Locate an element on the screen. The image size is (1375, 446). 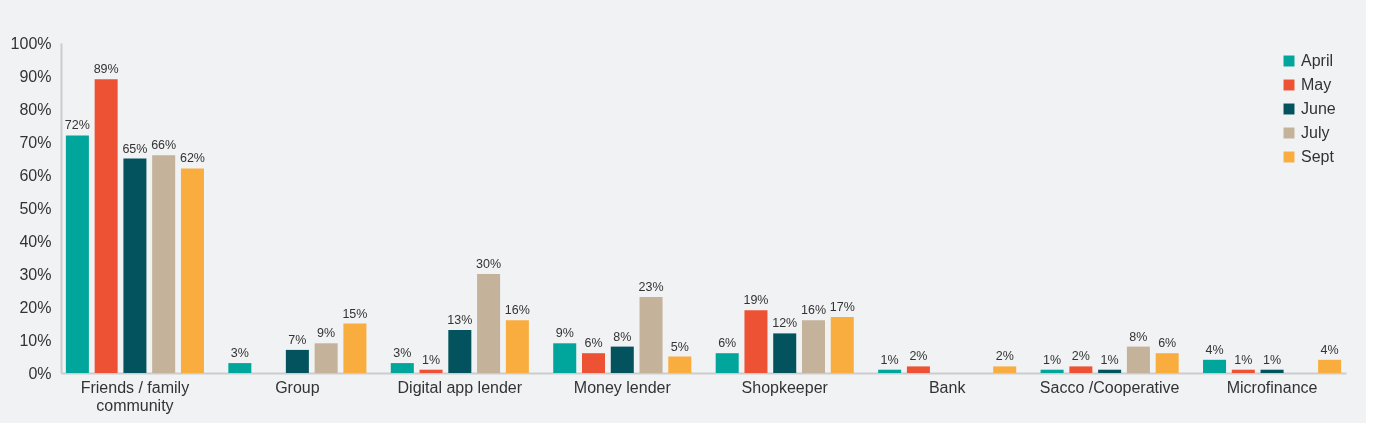
y-tick-label: 60% is located at coordinates (35, 175).